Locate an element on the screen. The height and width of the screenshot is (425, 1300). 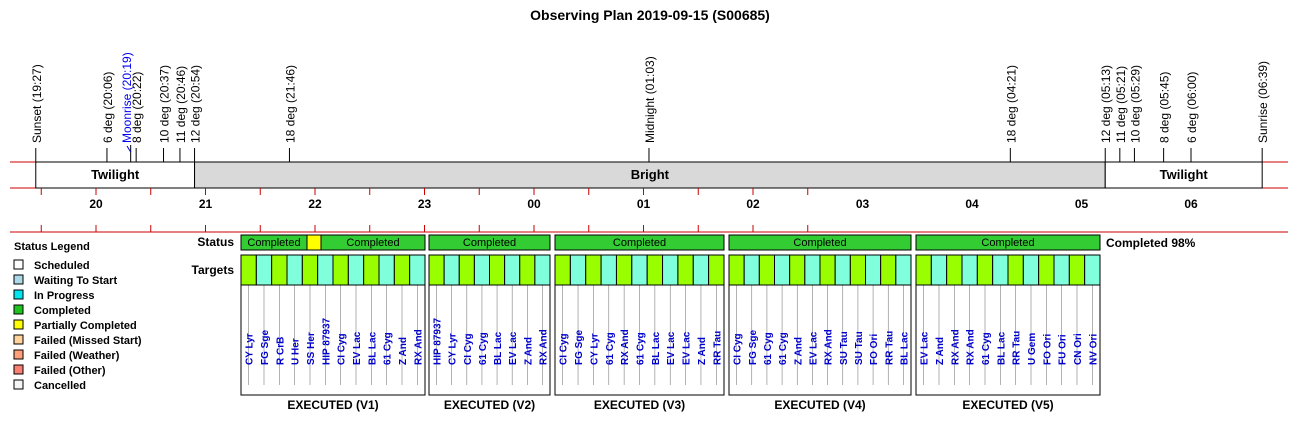
target-label: NV Ori is located at coordinates (1093, 349).